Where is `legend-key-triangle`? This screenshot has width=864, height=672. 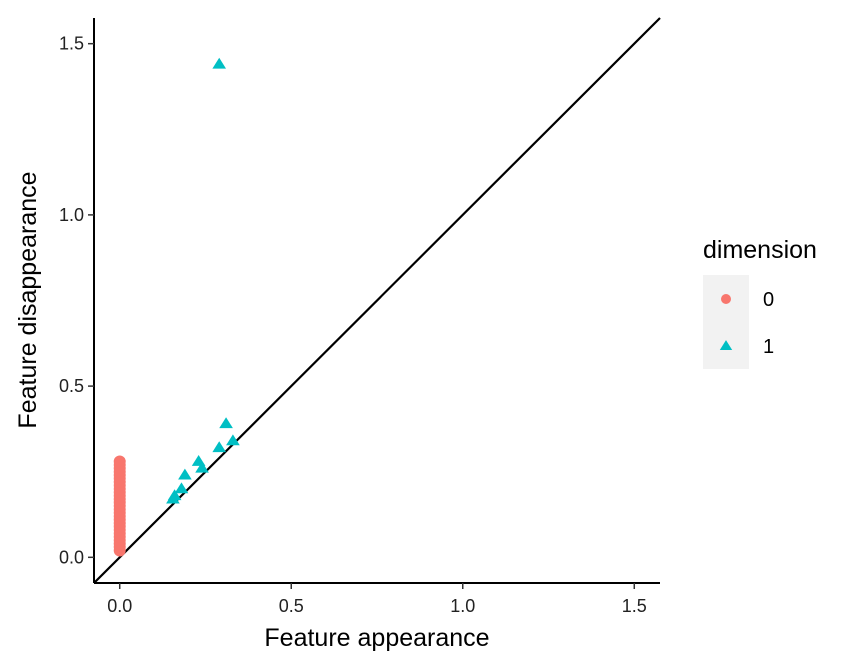
legend-key-triangle is located at coordinates (726, 345).